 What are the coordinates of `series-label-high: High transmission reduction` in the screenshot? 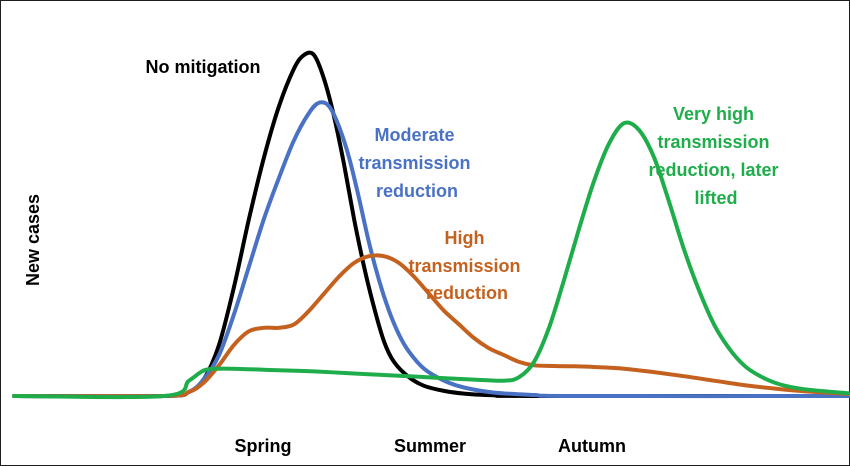 It's located at (466, 265).